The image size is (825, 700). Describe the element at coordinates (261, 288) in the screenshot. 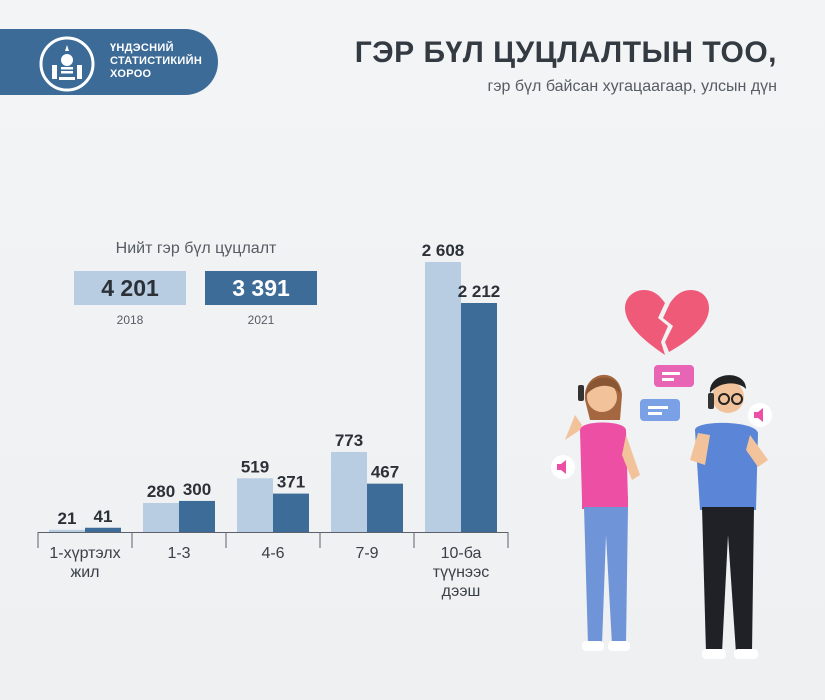

I see `total-2021-value: 3 391` at that location.